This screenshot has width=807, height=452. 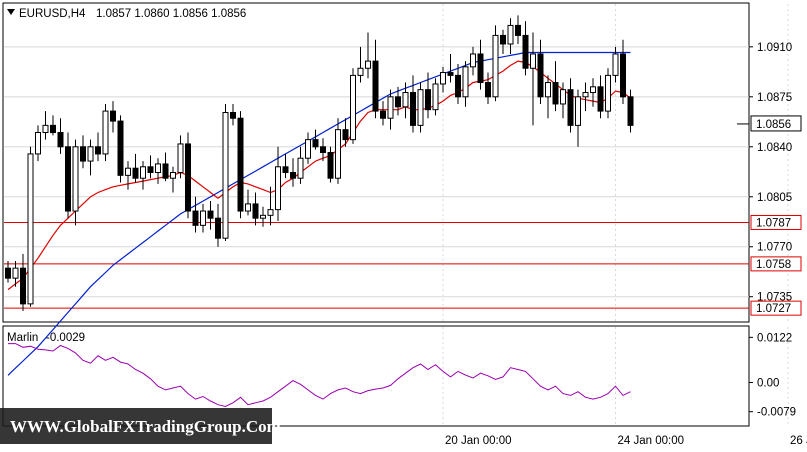 What do you see at coordinates (22, 338) in the screenshot?
I see `oscillator-name: Marlin` at bounding box center [22, 338].